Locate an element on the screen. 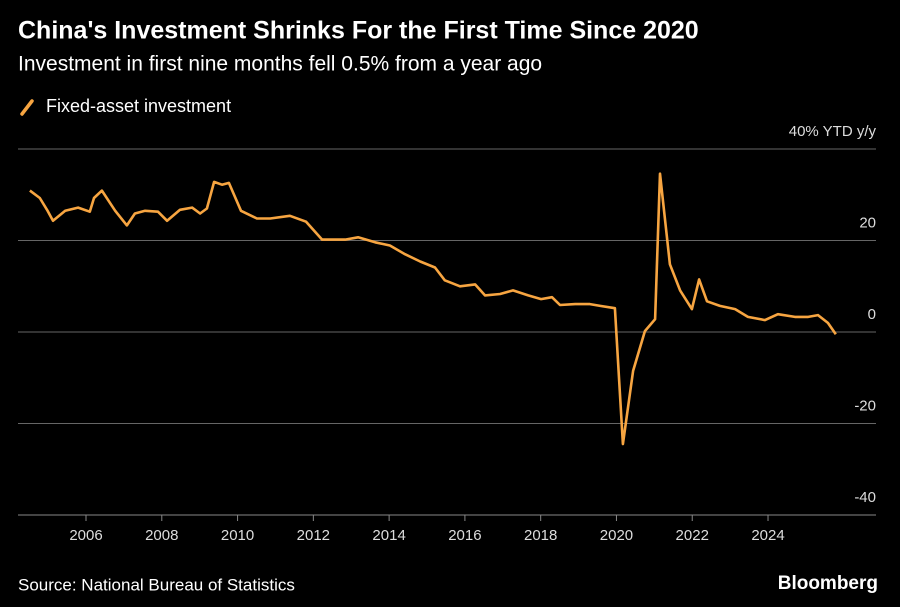  legend-label: Fixed-asset investment is located at coordinates (138, 106).